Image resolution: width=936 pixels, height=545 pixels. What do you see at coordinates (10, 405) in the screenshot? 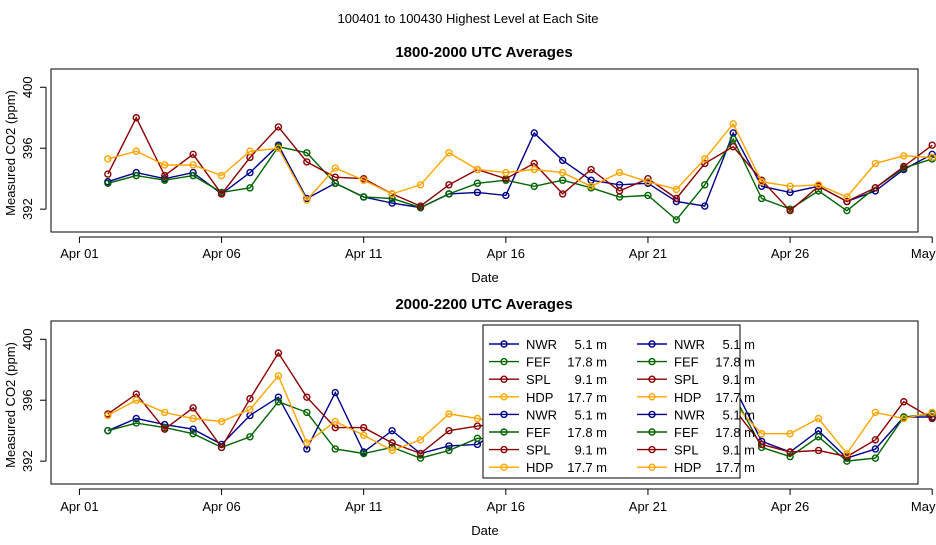
I see `y-axis-label: Measured CO2 (ppm)` at bounding box center [10, 405].